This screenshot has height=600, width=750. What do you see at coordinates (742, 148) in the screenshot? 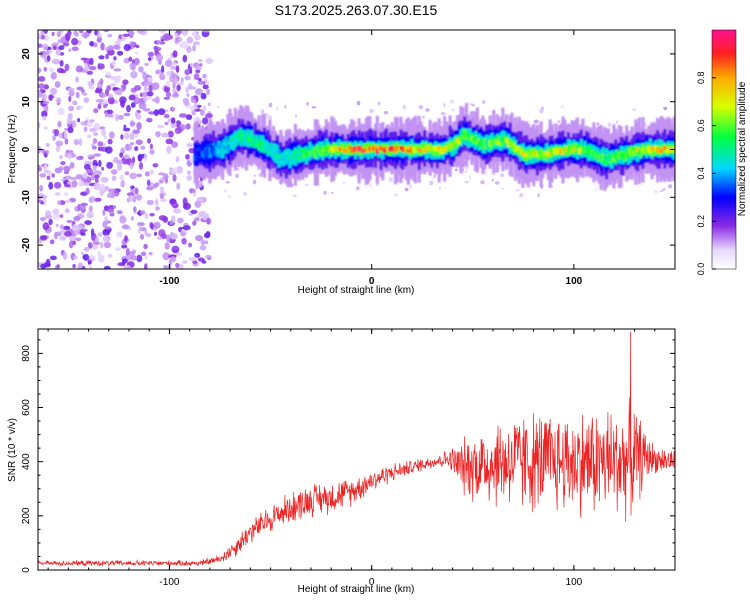
I see `colorbar-label: Normalized spectral amplitude` at bounding box center [742, 148].